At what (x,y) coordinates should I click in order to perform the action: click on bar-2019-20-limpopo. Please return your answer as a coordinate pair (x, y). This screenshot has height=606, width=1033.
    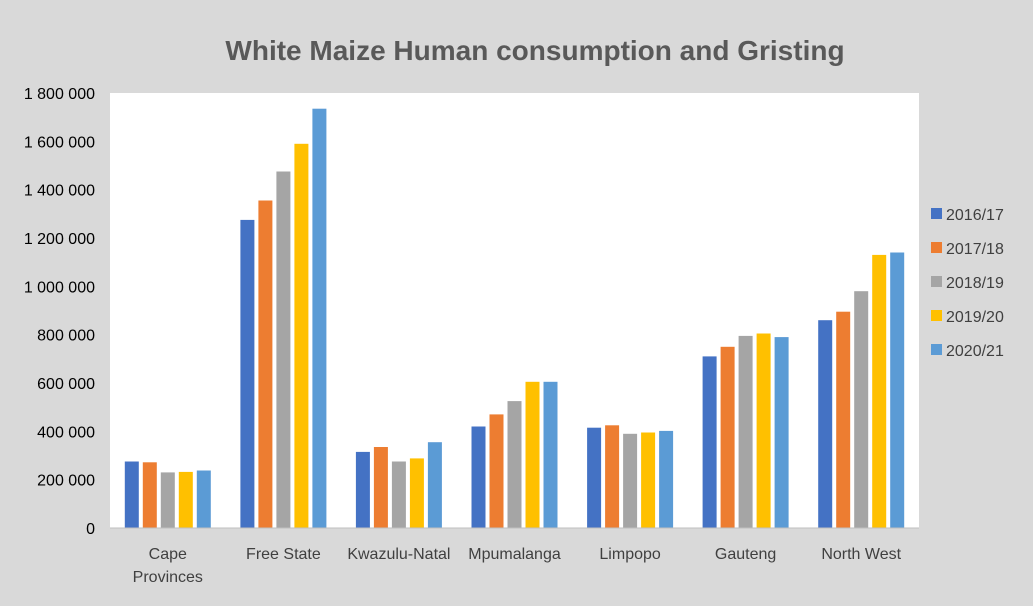
    Looking at the image, I should click on (648, 480).